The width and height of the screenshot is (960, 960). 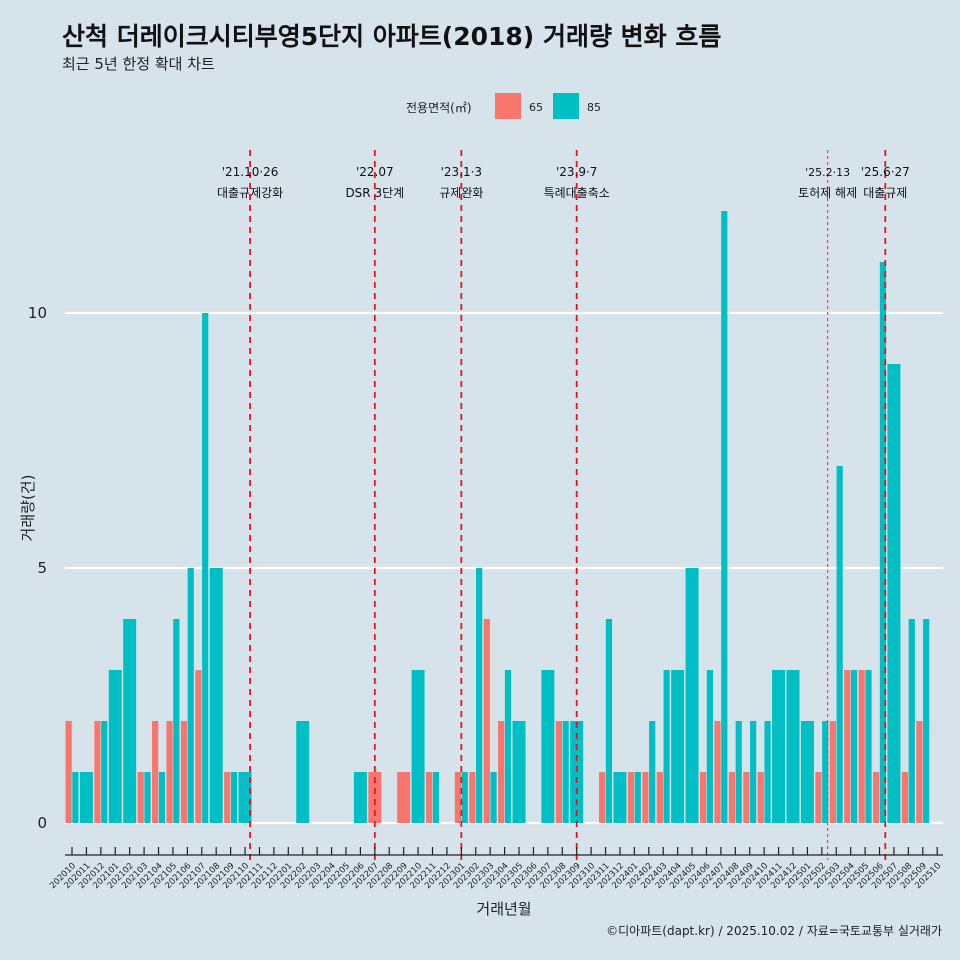 I want to click on event-name-label: 규제완화, so click(x=461, y=193).